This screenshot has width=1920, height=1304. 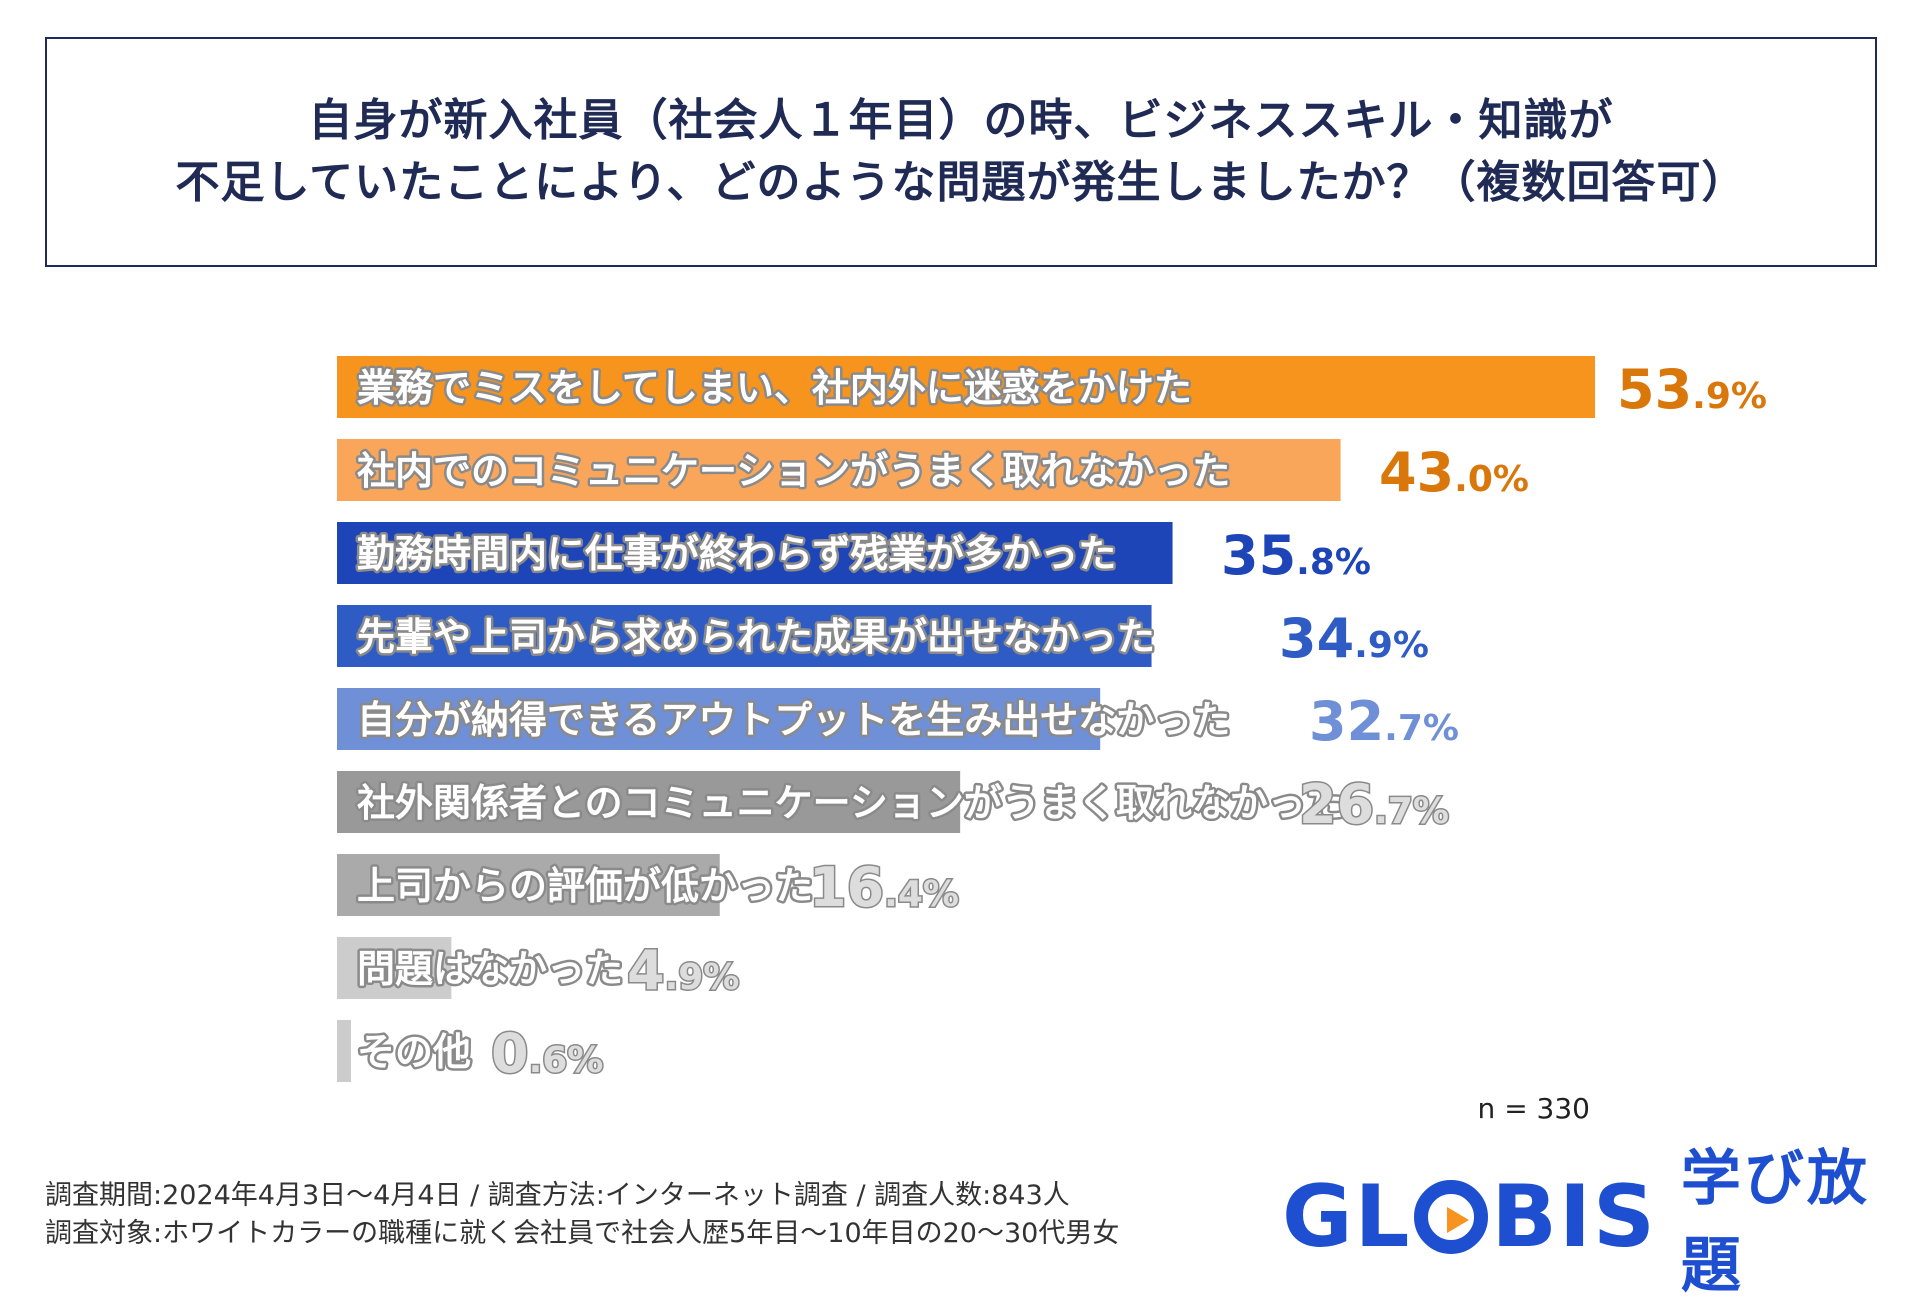 I want to click on value-label-8: 4.9%, so click(x=683, y=970).